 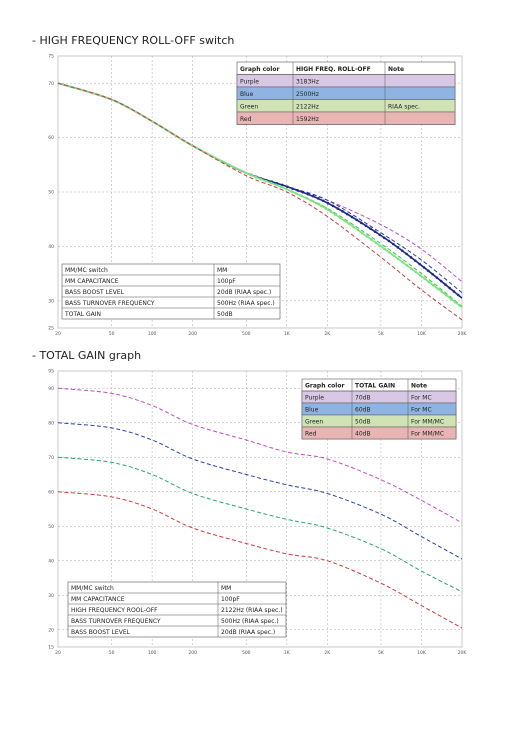 What do you see at coordinates (110, 303) in the screenshot?
I see `settings-cell: BASS TURNOVER FREQUENCY` at bounding box center [110, 303].